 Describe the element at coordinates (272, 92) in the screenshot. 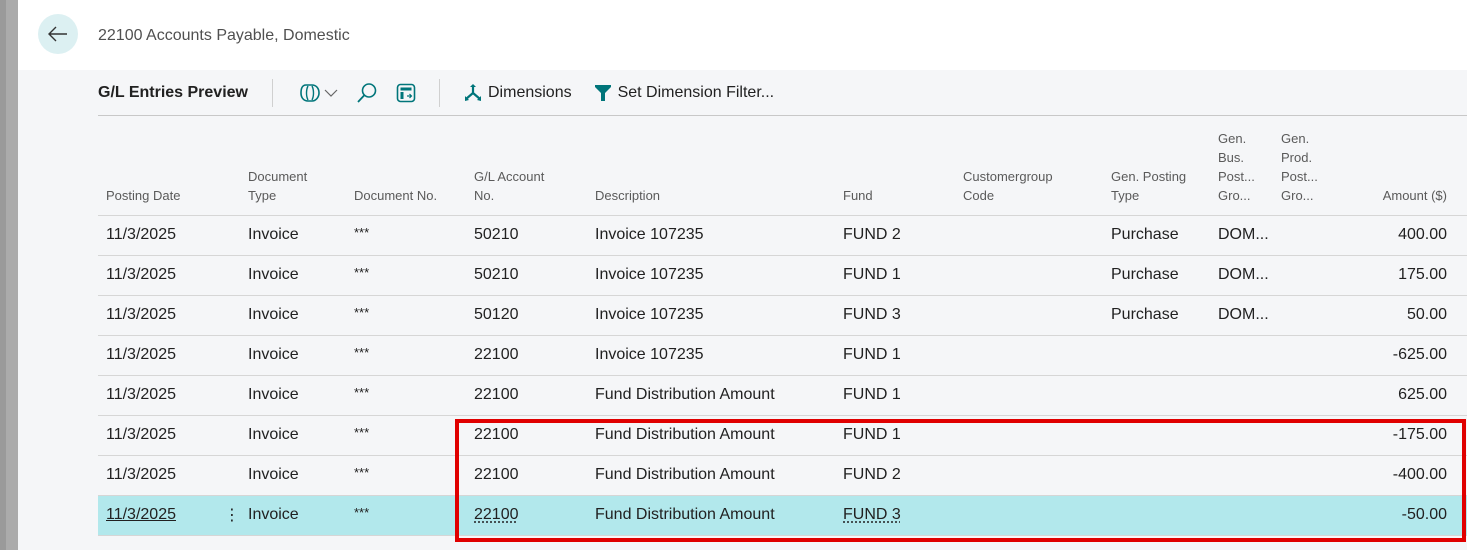

I see `toolbar-divider` at that location.